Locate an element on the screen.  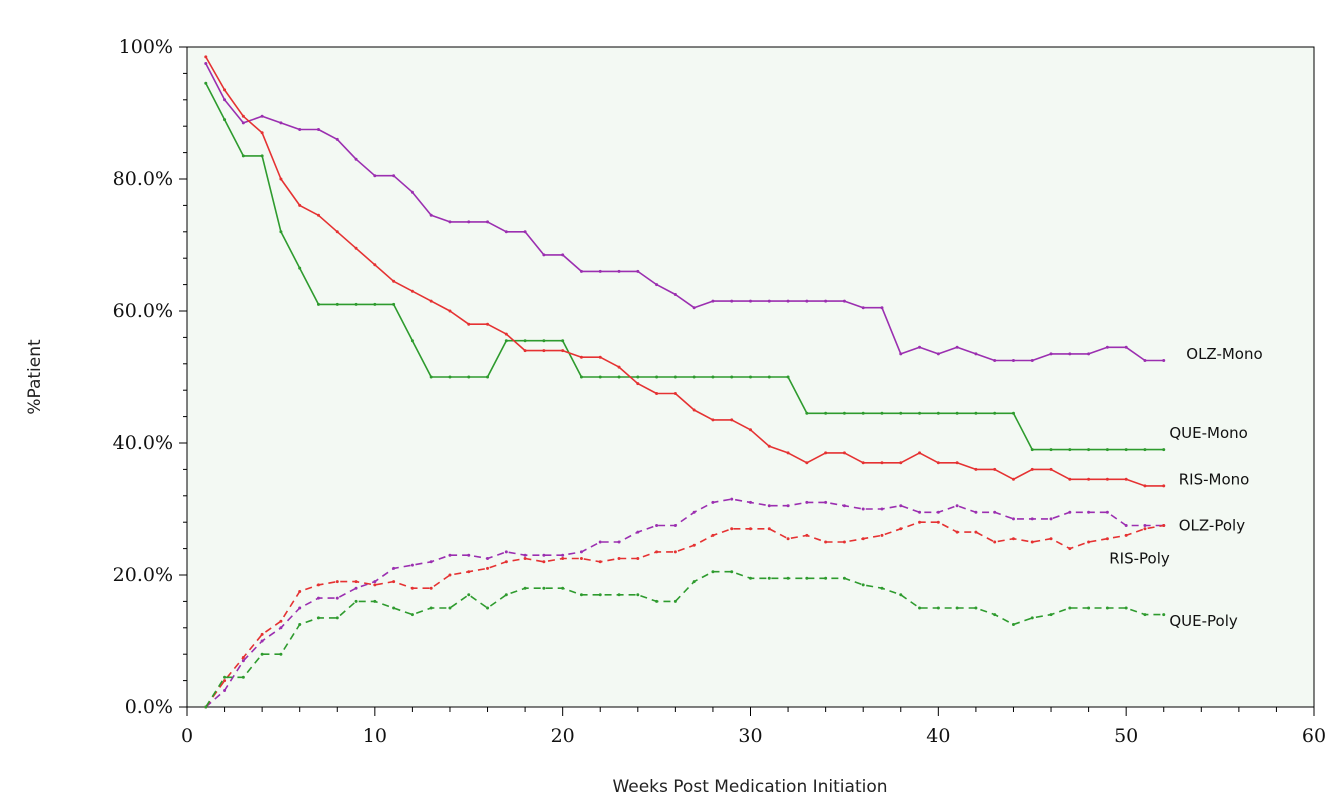
x-tick-label: 0 is located at coordinates (187, 736).